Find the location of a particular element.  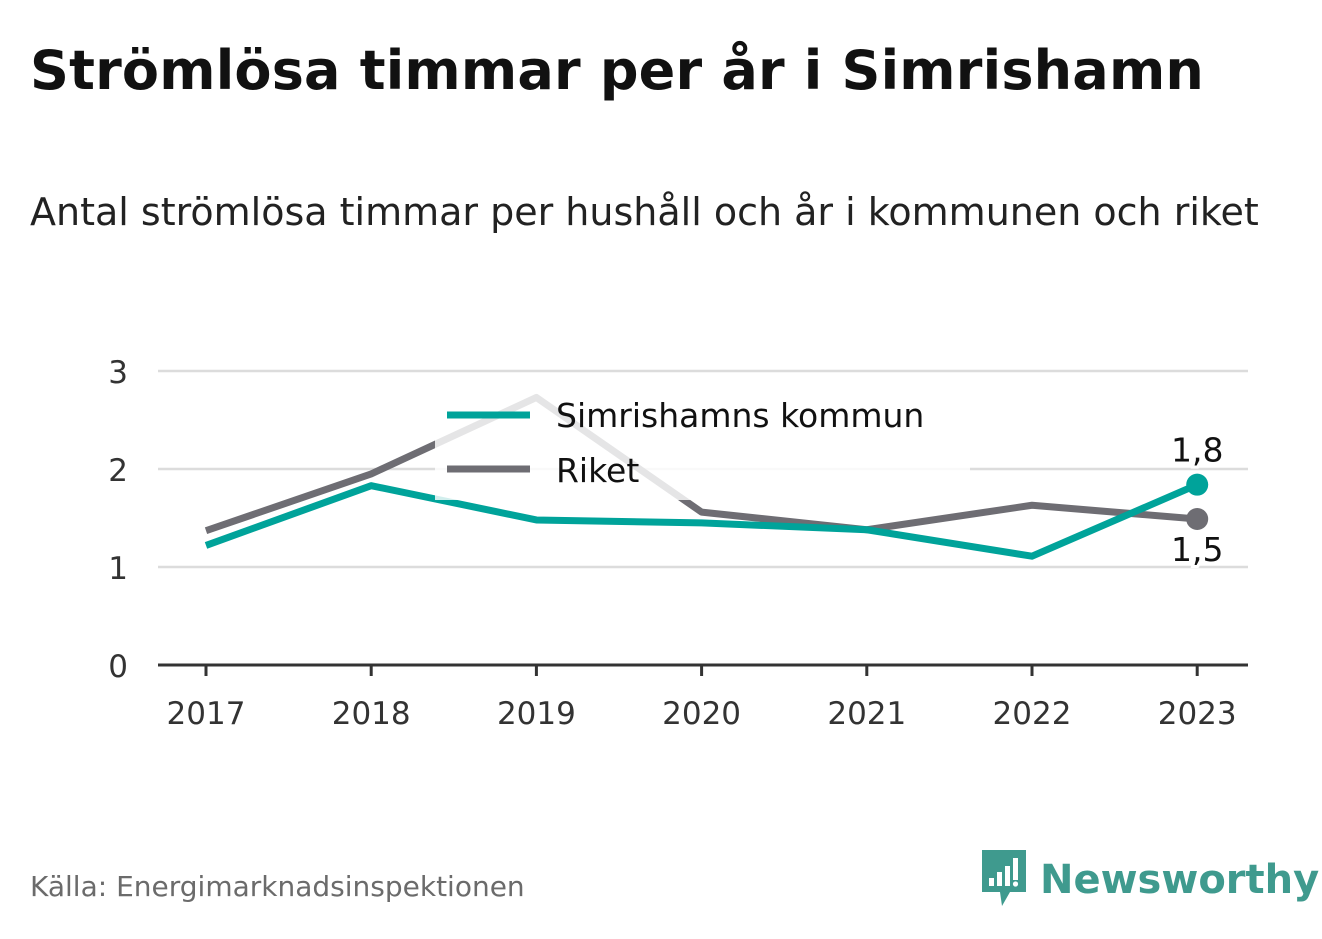

series-line-kommun is located at coordinates (701, 520).